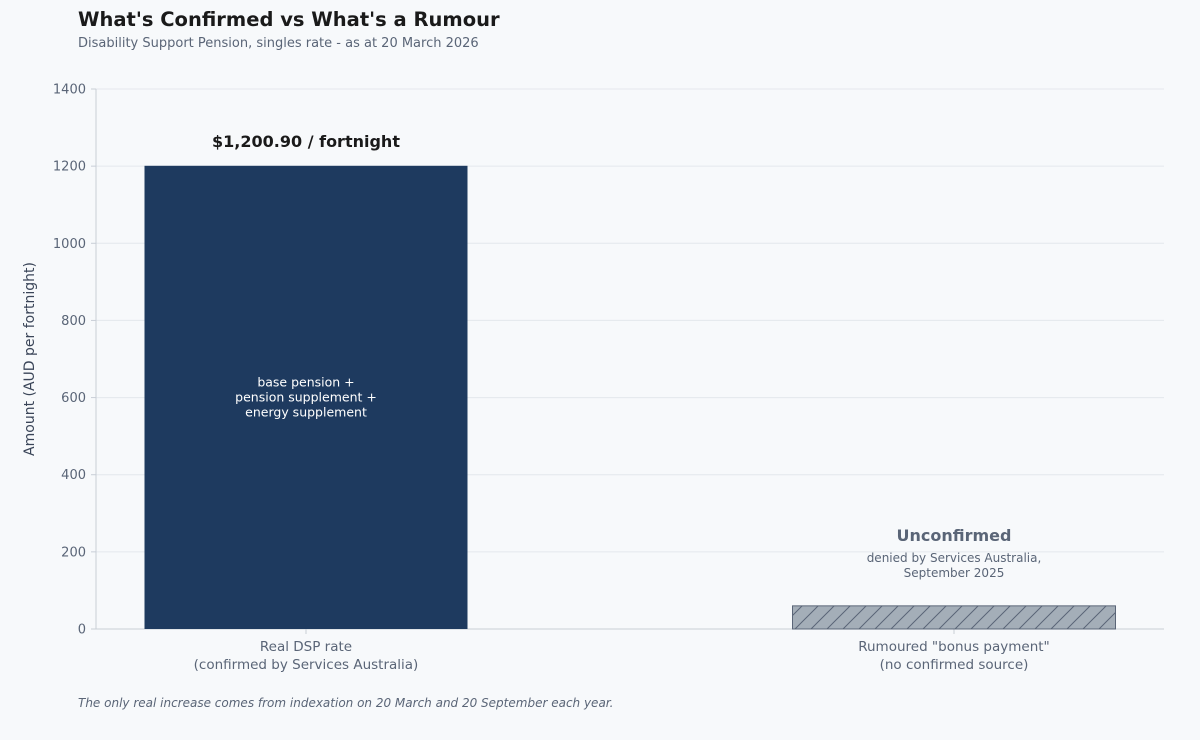 The image size is (1200, 740). What do you see at coordinates (954, 665) in the screenshot?
I see `x-category-label: (no confirmed source)` at bounding box center [954, 665].